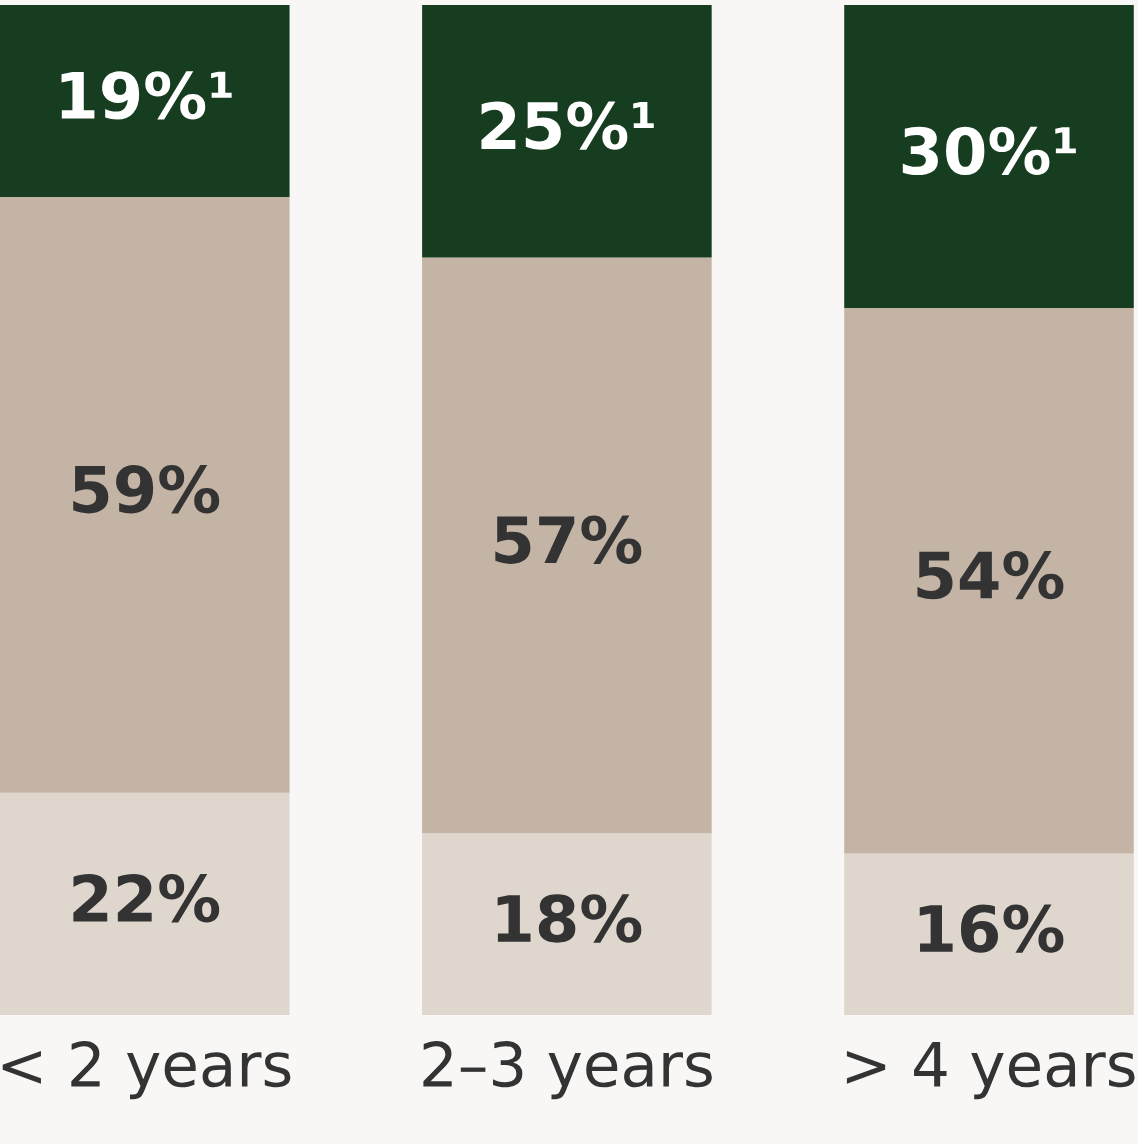  What do you see at coordinates (146, 1070) in the screenshot?
I see `x-tick-label: < 2 years` at bounding box center [146, 1070].